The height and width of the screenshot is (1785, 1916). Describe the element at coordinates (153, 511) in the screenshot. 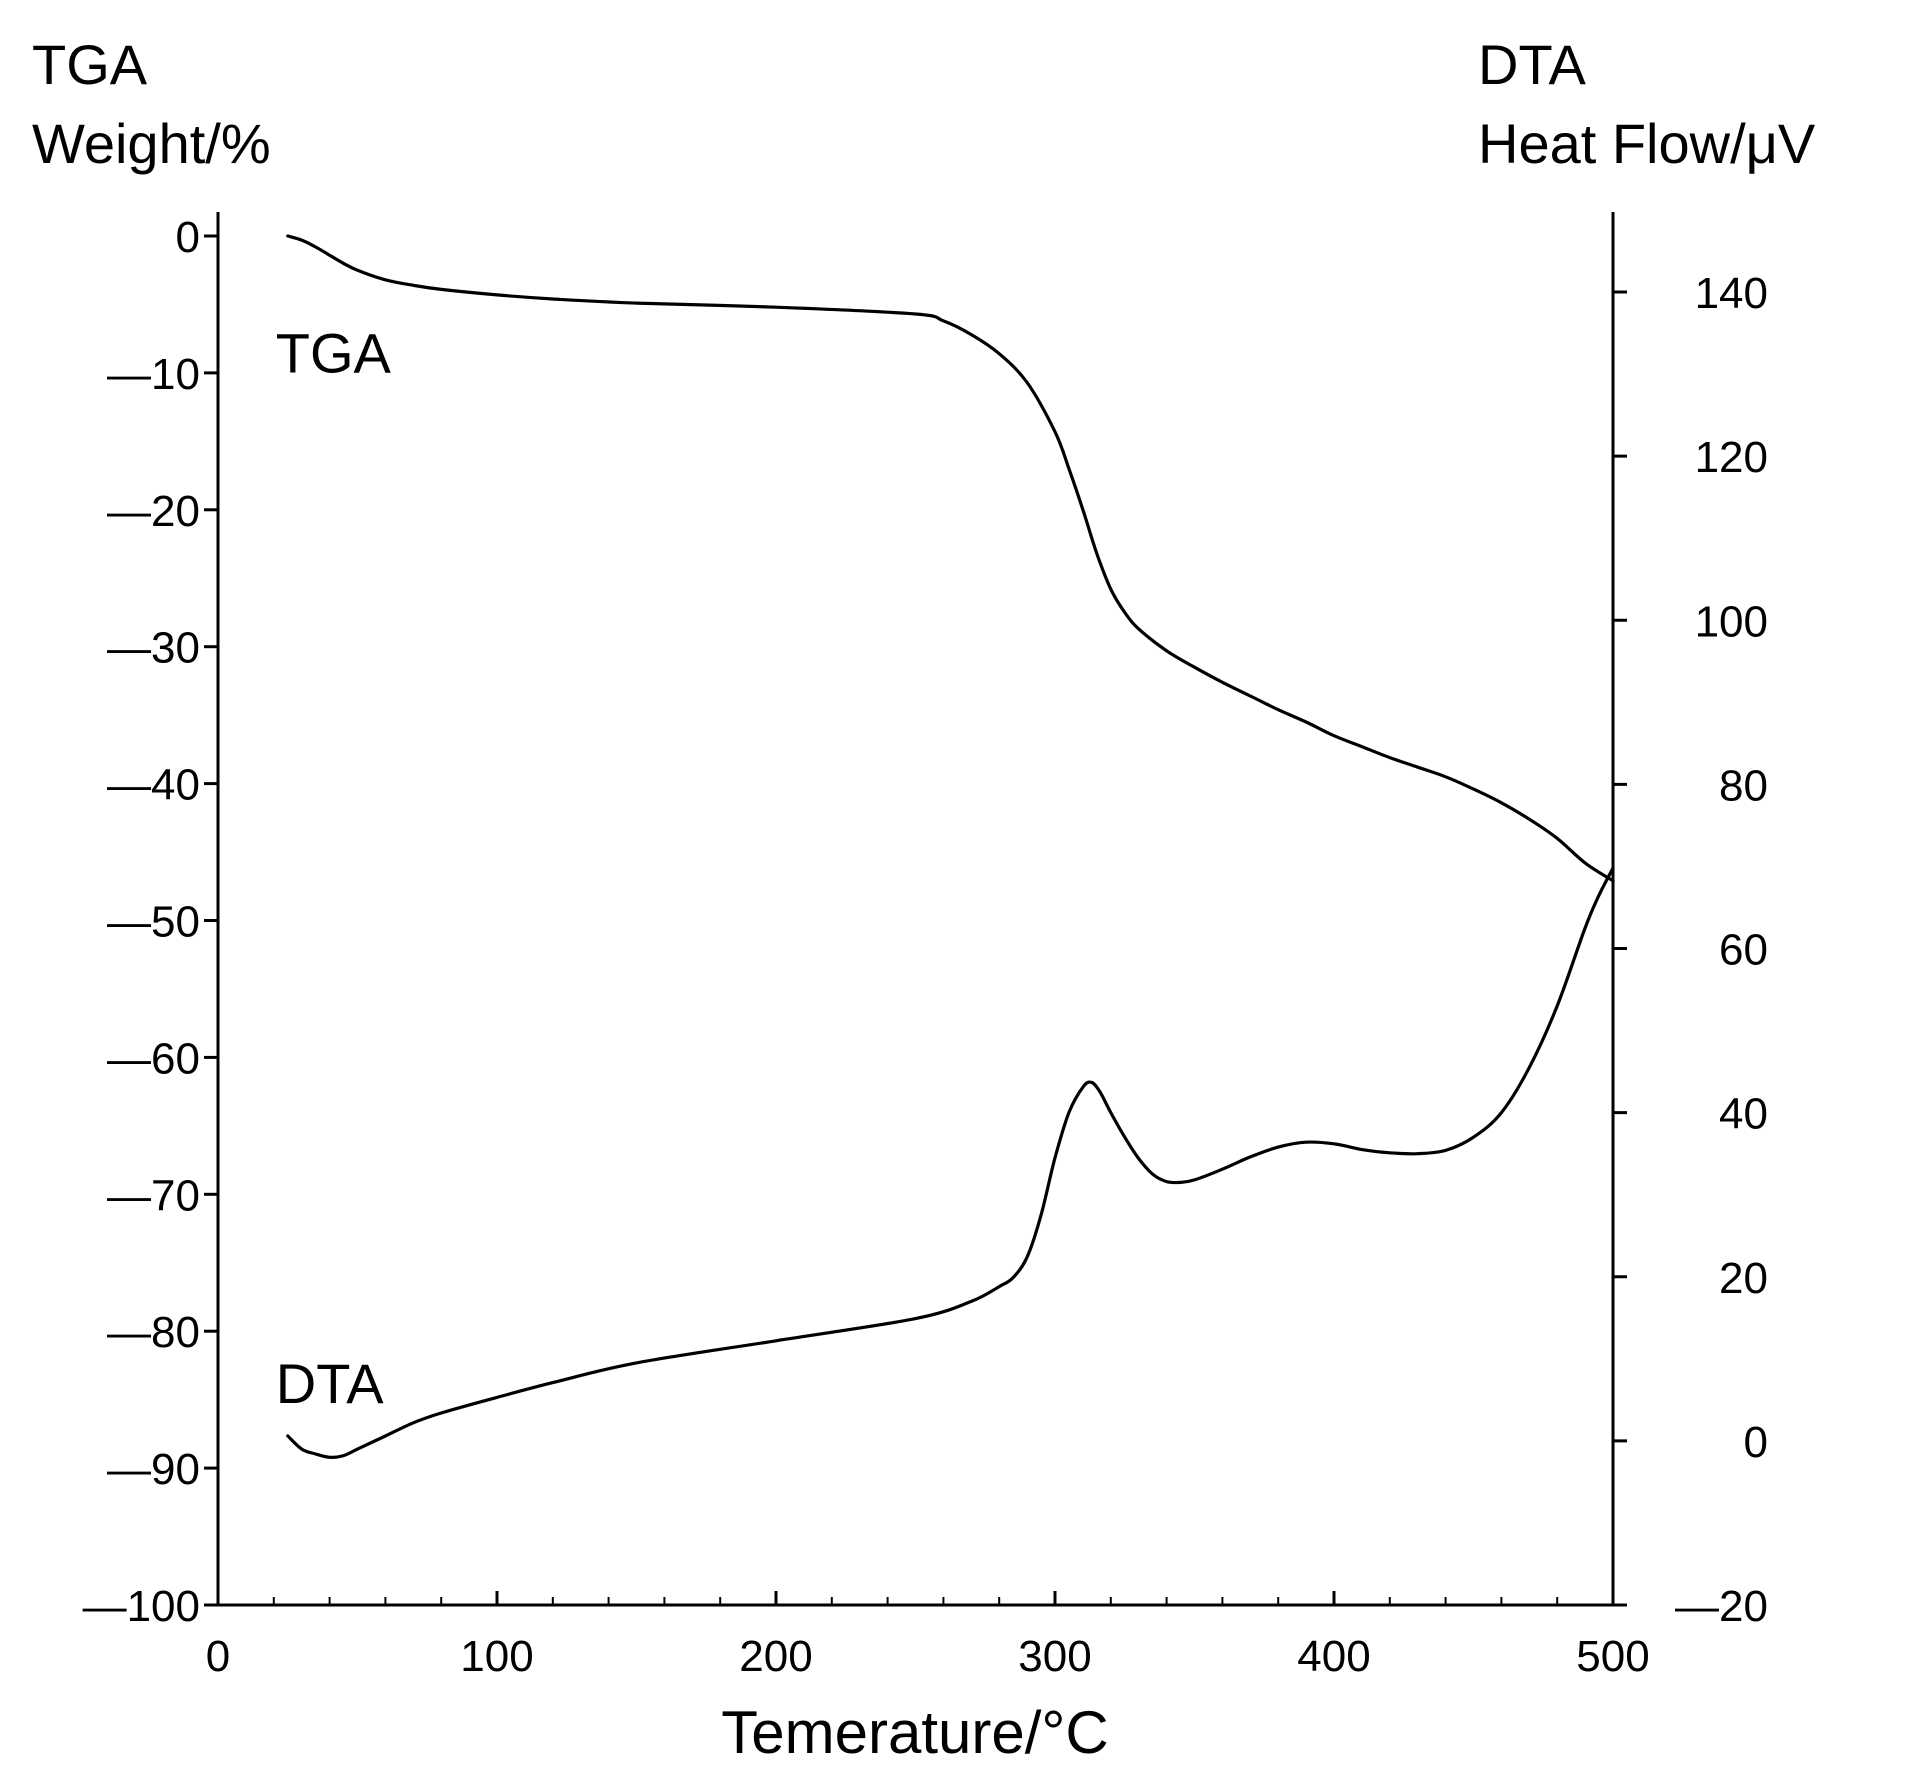

I see `left-y-tick-label: —20` at that location.